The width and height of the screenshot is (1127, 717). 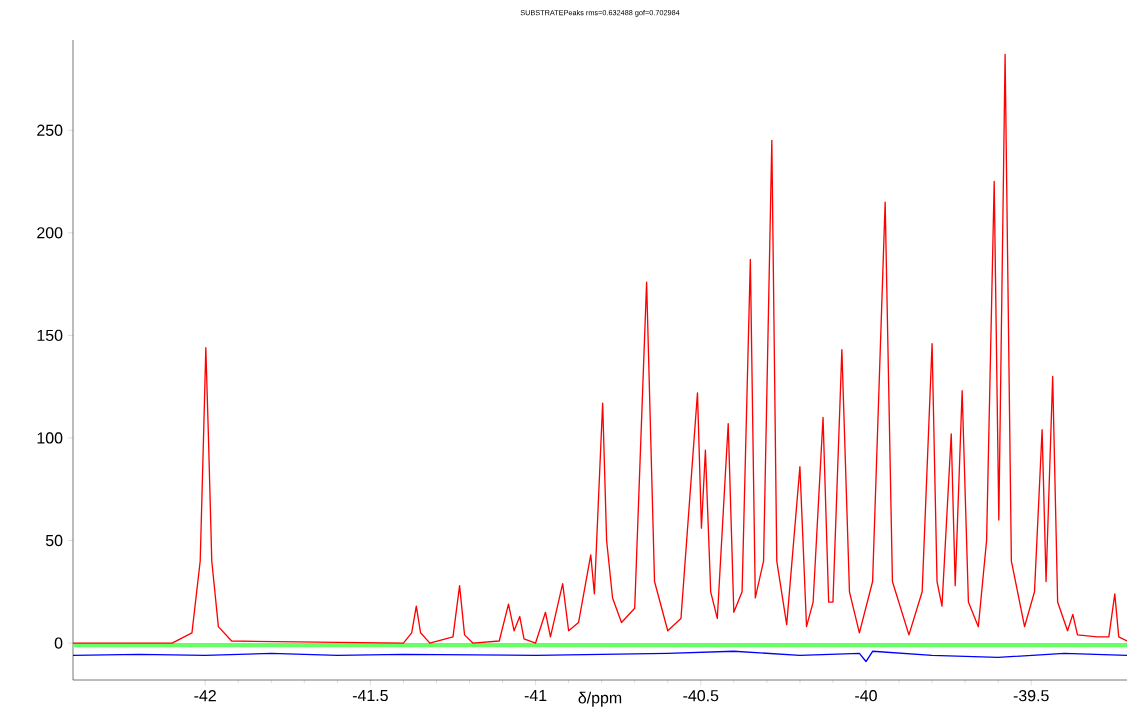 I want to click on y-tick-label: 50, so click(x=54, y=540).